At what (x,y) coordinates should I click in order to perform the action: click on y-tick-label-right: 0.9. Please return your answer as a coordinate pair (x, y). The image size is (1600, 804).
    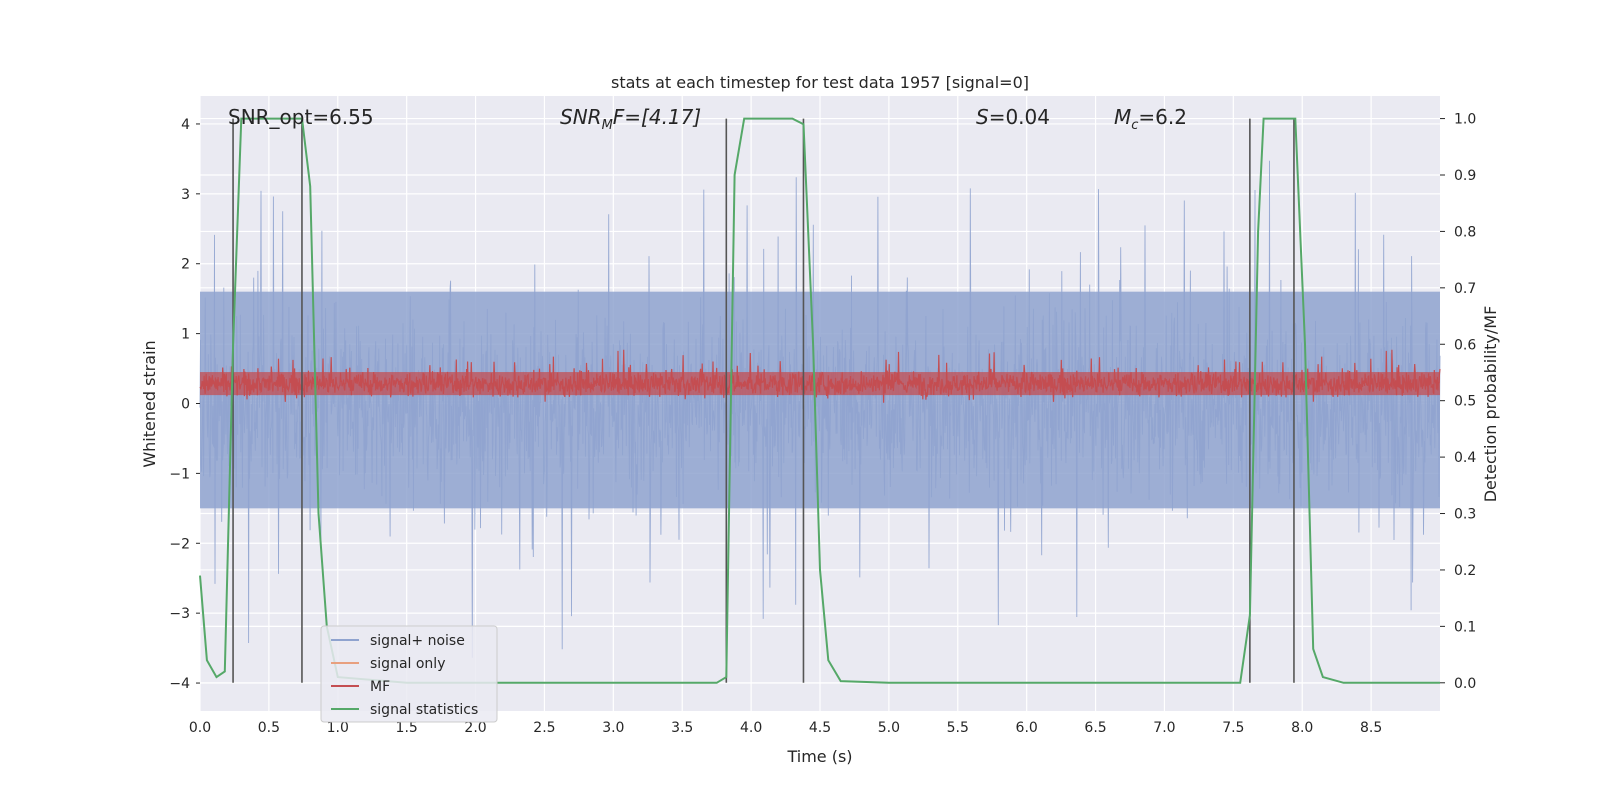
    Looking at the image, I should click on (1465, 176).